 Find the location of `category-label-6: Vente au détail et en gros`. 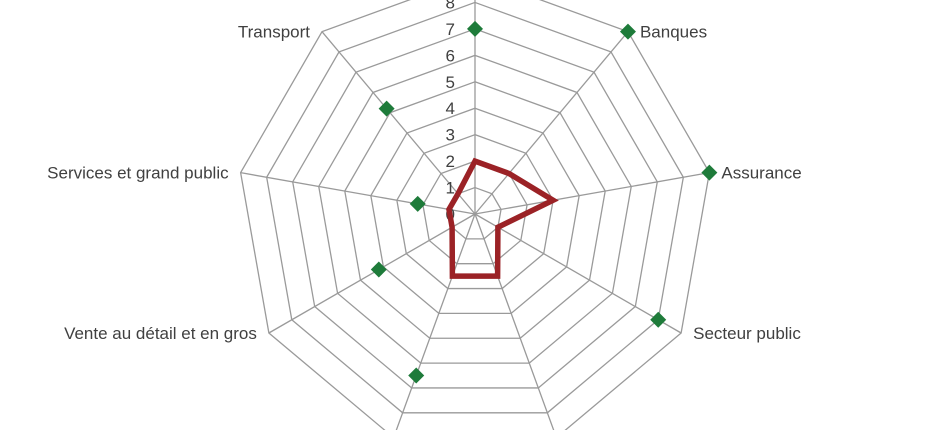

category-label-6: Vente au détail et en gros is located at coordinates (160, 333).